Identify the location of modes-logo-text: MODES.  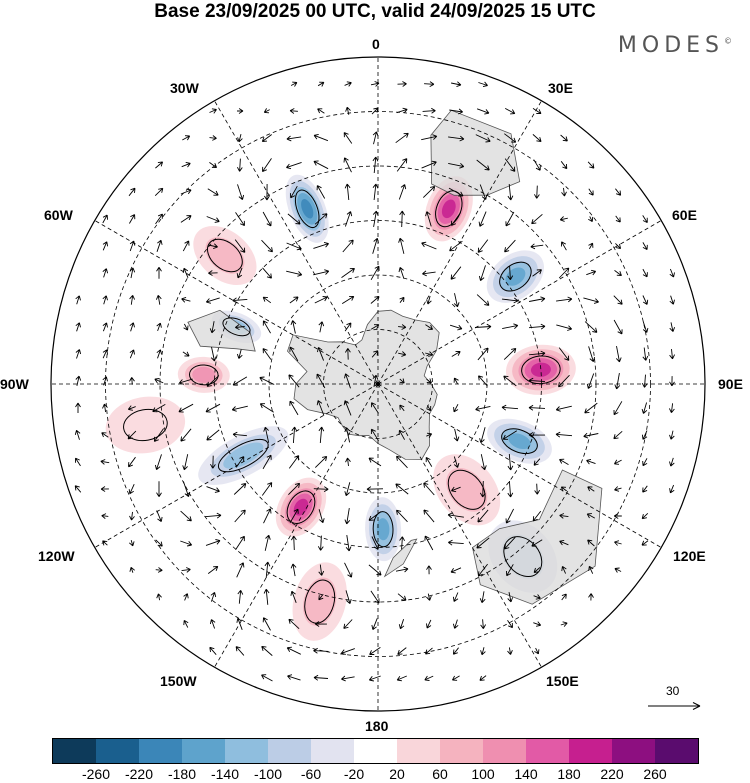
(670, 45).